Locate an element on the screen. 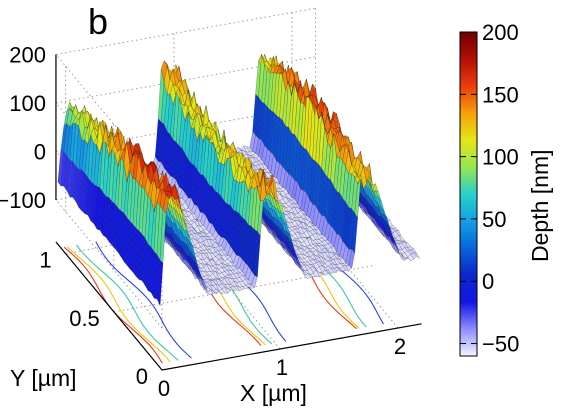 The height and width of the screenshot is (416, 562). colorbar-tick-label: 100 is located at coordinates (500, 157).